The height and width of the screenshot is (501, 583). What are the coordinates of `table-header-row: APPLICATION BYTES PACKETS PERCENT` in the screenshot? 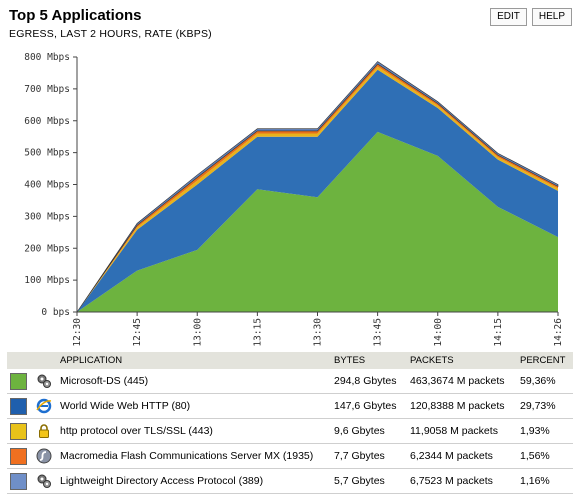 It's located at (290, 360).